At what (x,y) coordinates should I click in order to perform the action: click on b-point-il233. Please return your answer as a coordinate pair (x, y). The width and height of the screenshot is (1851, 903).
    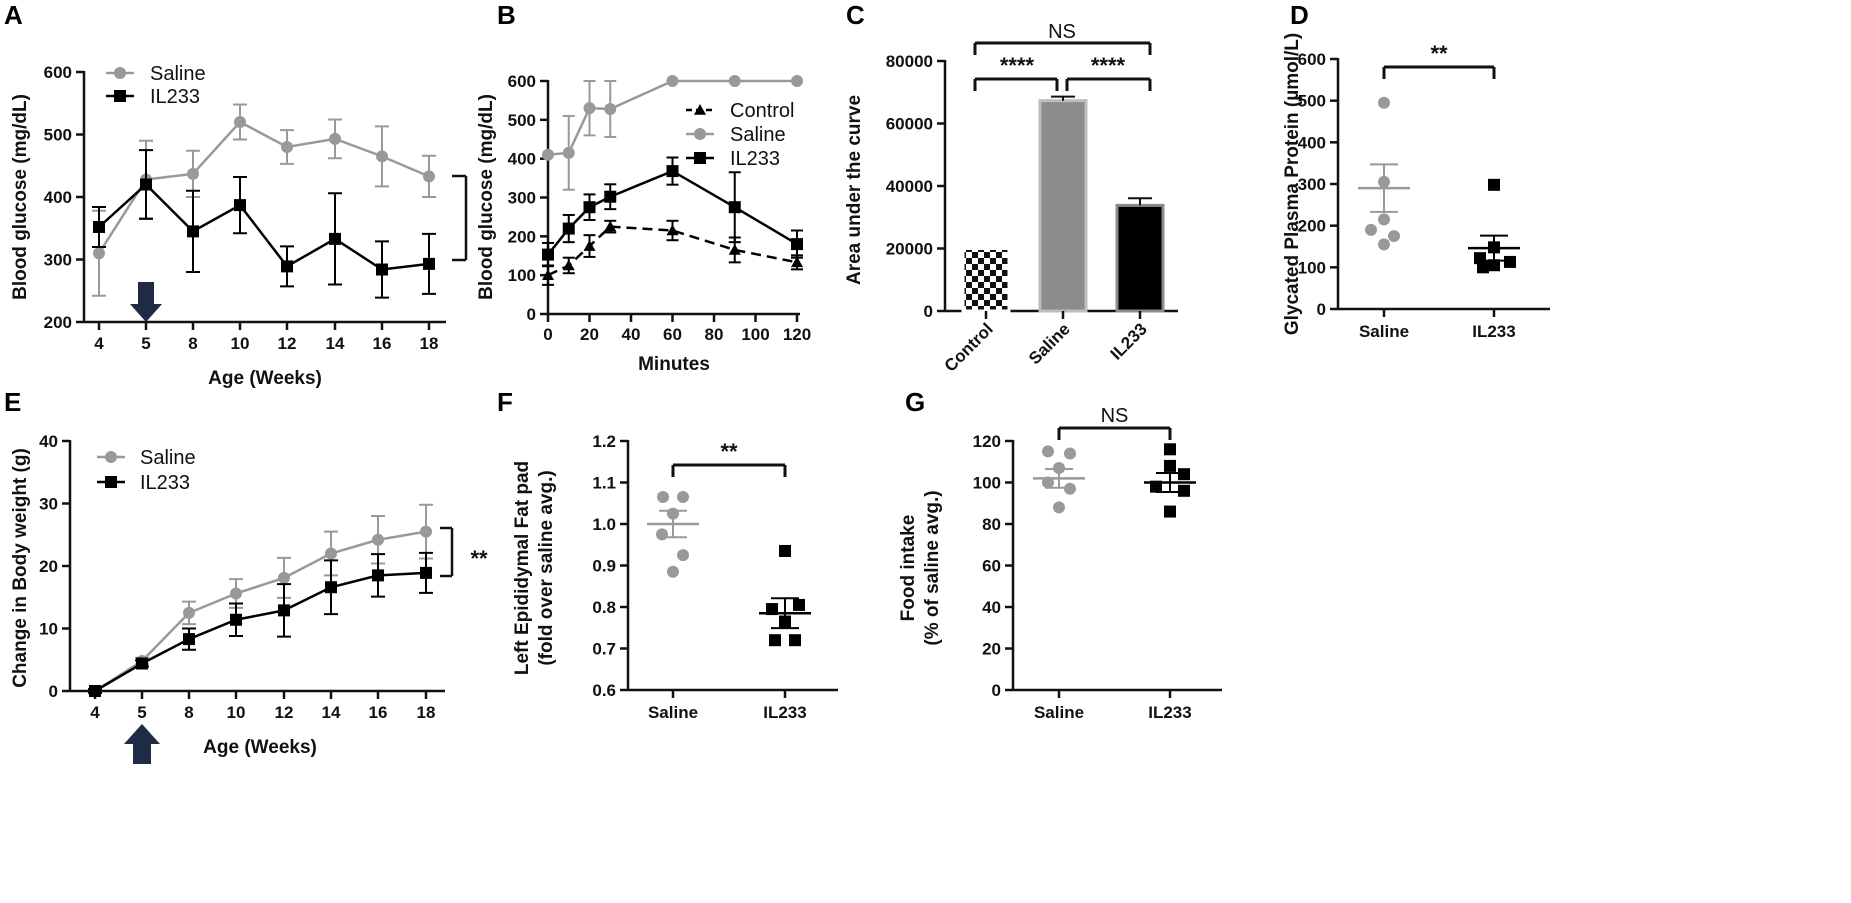
    Looking at the image, I should click on (589, 207).